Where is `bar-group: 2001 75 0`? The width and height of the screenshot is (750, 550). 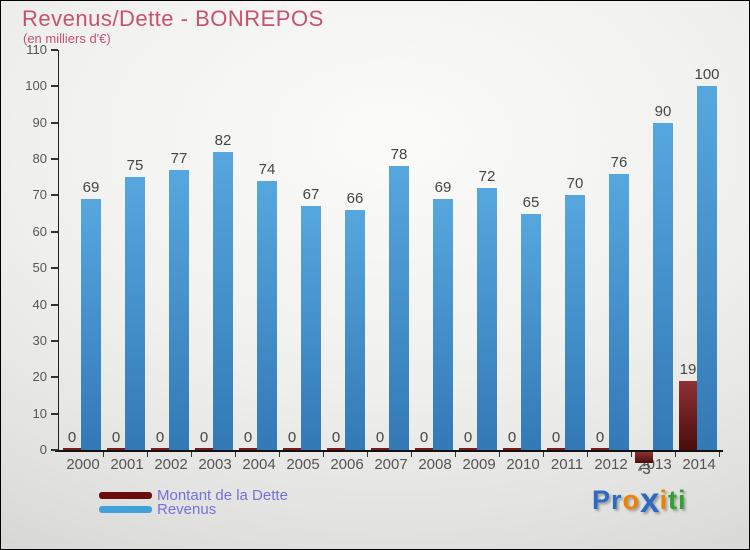
bar-group: 2001 75 0 is located at coordinates (125, 261).